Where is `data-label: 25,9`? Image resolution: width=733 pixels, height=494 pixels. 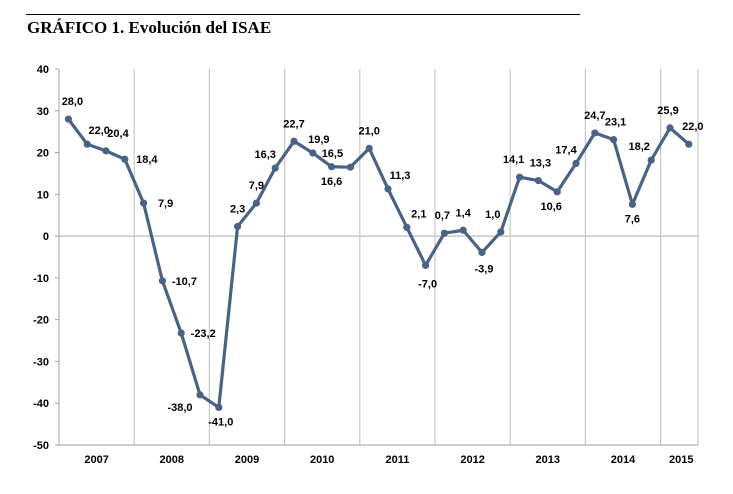
data-label: 25,9 is located at coordinates (667, 111).